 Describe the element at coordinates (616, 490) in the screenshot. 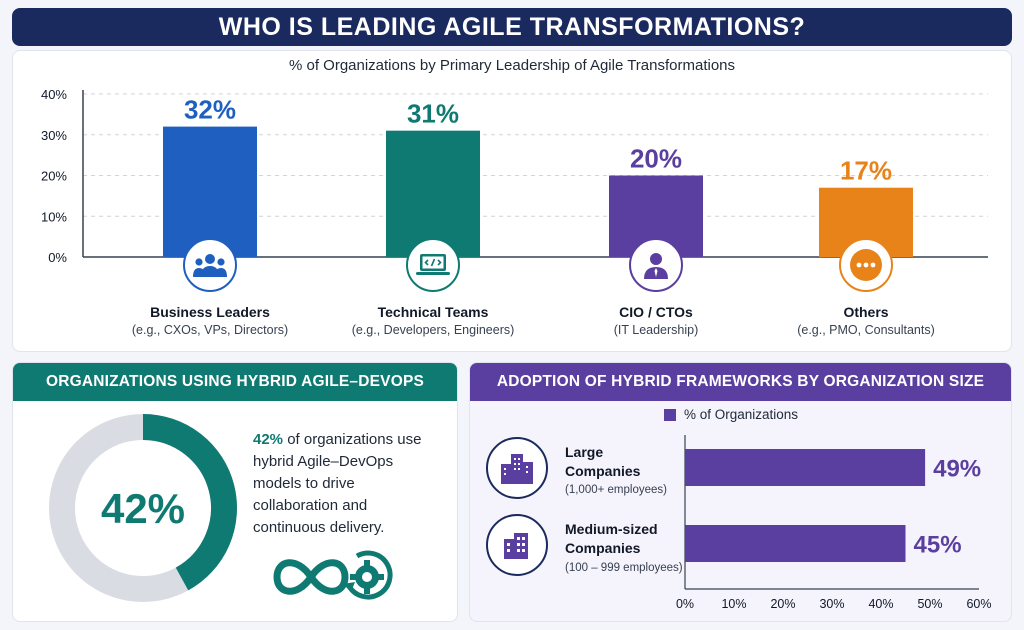

I see `size-desc: (1,000+ employees)` at that location.